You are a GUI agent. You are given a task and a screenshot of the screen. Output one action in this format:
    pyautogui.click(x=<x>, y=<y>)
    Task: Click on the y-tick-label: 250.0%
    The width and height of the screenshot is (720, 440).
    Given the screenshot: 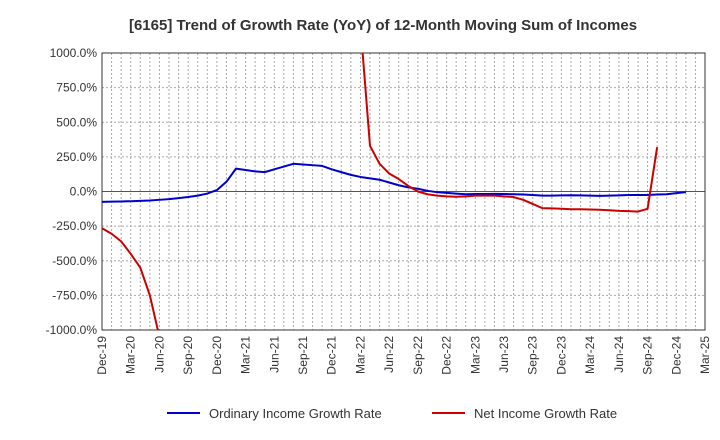 What is the action you would take?
    pyautogui.click(x=76, y=157)
    